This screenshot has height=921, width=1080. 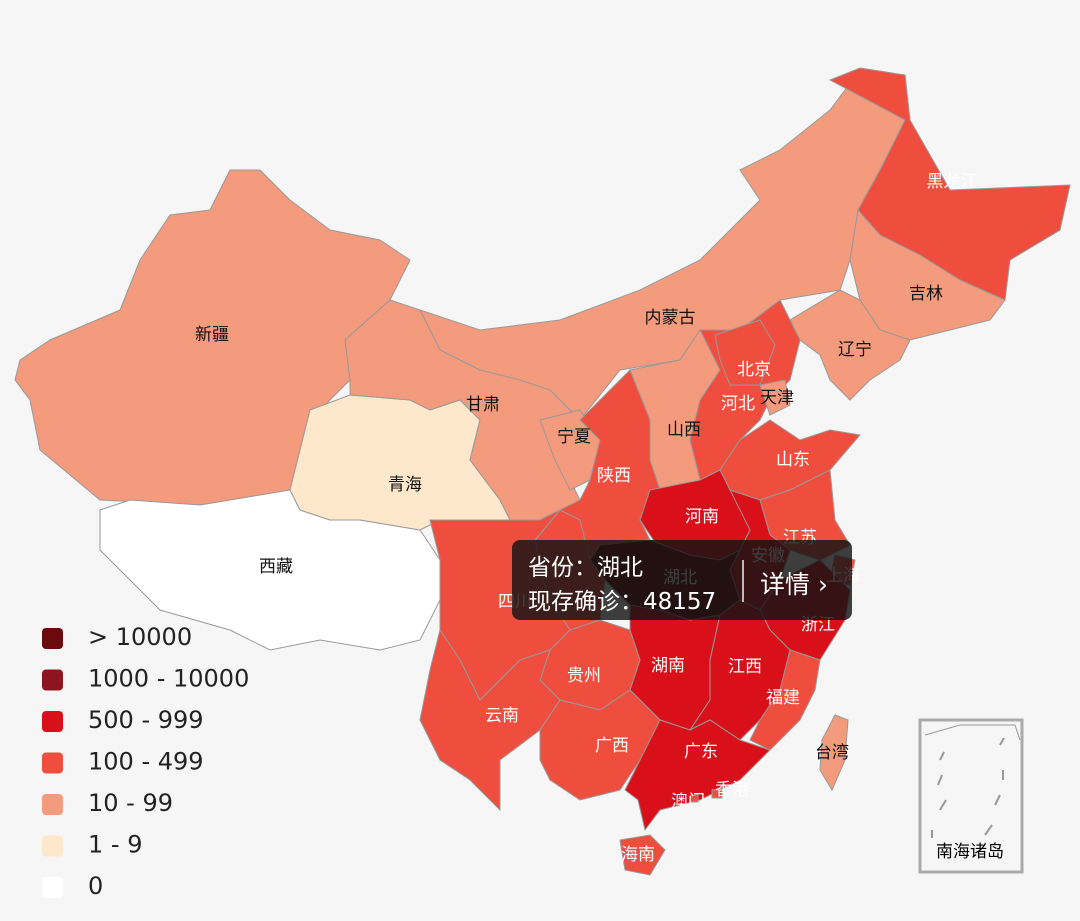 I want to click on tooltip-count: 48157, so click(x=680, y=602).